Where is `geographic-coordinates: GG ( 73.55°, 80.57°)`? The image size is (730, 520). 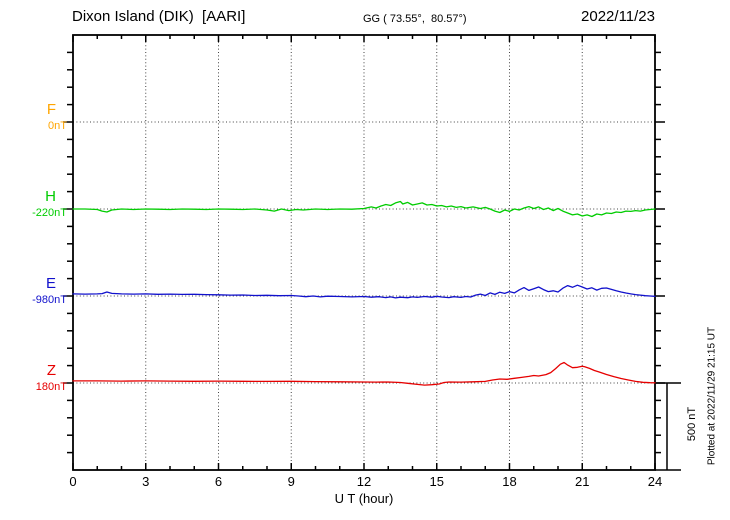 geographic-coordinates: GG ( 73.55°, 80.57°) is located at coordinates (415, 19).